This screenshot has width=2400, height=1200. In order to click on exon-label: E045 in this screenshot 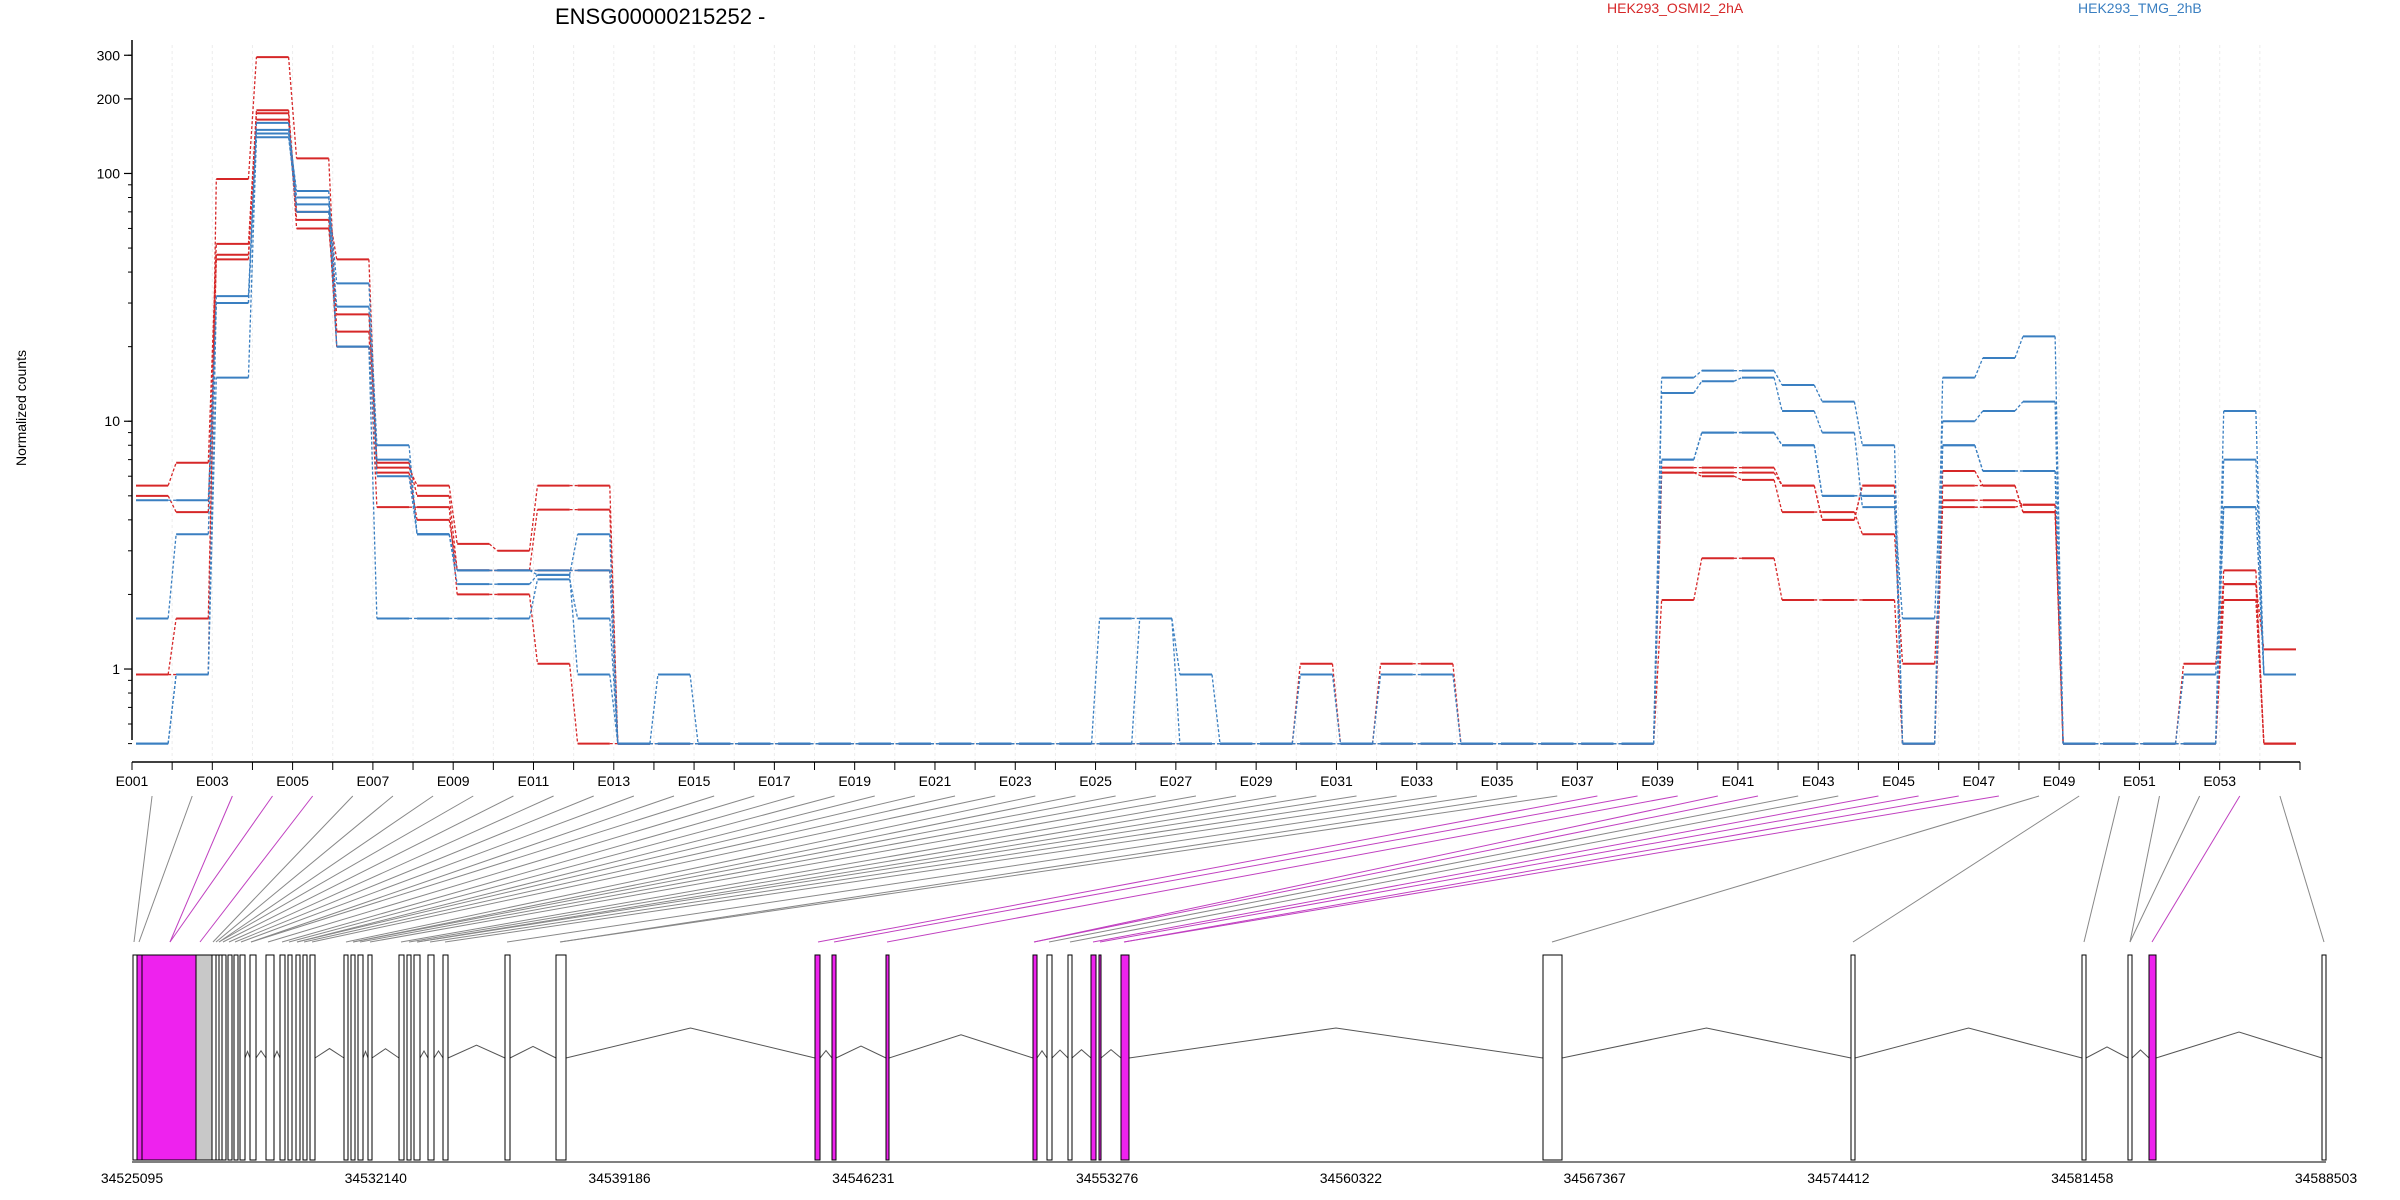, I will do `click(1898, 781)`.